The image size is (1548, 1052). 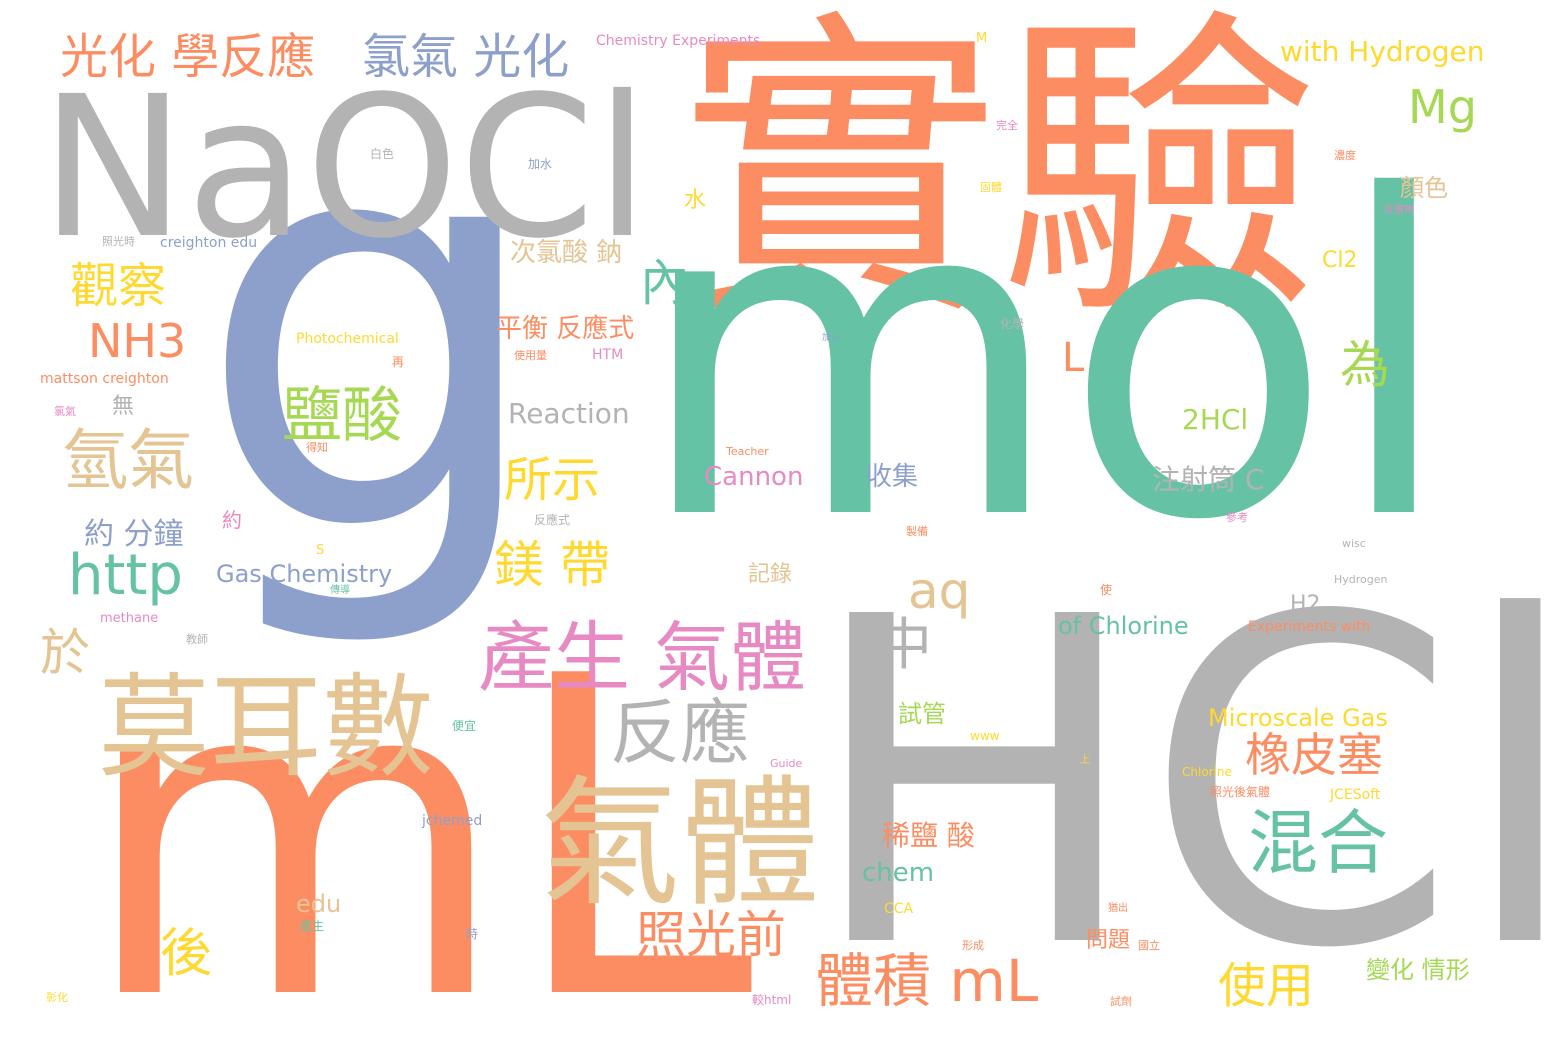 What do you see at coordinates (304, 574) in the screenshot?
I see `word: Gas Chemistry` at bounding box center [304, 574].